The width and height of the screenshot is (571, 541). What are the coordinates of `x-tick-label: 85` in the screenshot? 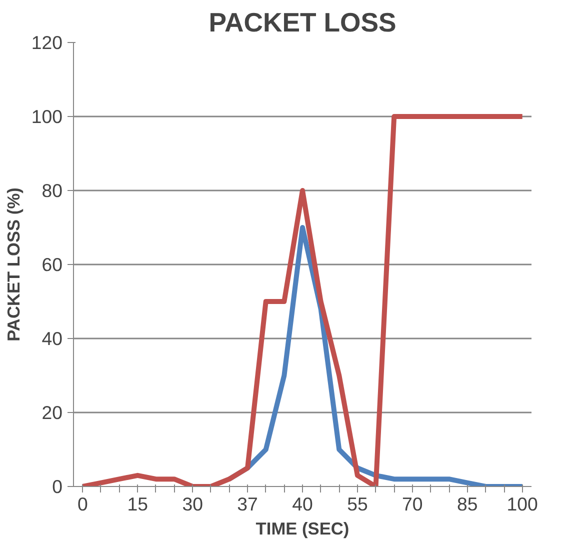 It's located at (467, 504).